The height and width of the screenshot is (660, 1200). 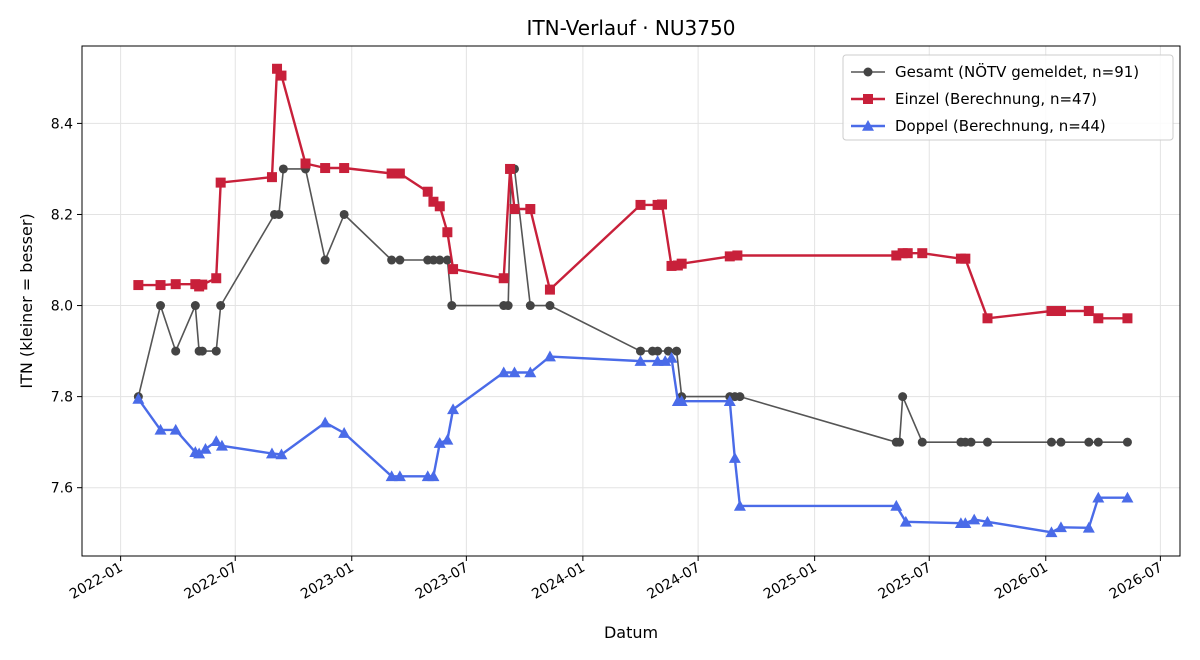 What do you see at coordinates (62, 398) in the screenshot?
I see `y-tick-label: 7.8` at bounding box center [62, 398].